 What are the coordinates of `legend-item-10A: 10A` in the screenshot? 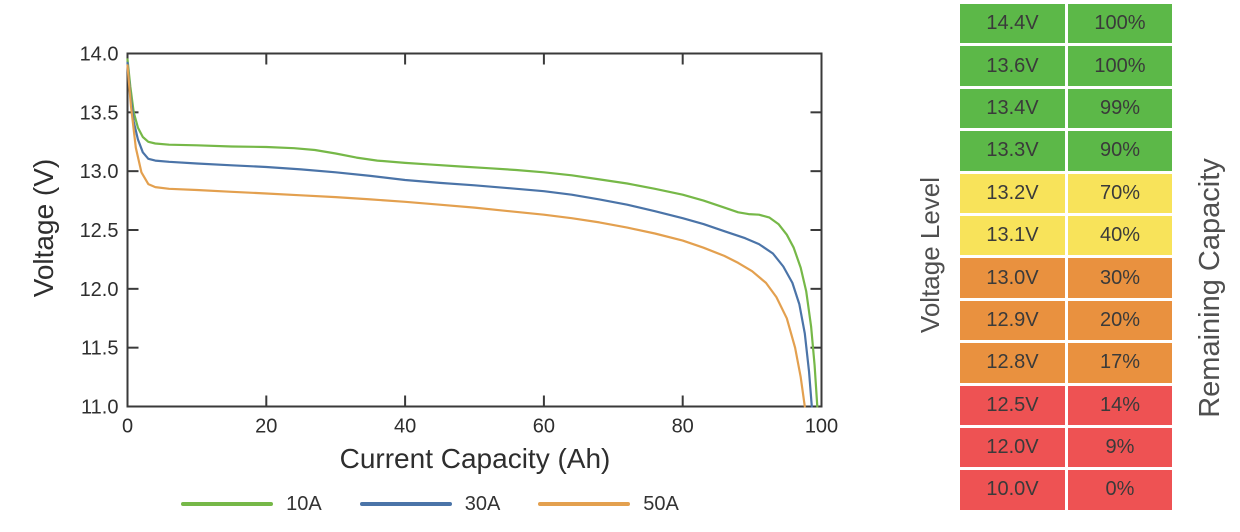 It's located at (251, 504).